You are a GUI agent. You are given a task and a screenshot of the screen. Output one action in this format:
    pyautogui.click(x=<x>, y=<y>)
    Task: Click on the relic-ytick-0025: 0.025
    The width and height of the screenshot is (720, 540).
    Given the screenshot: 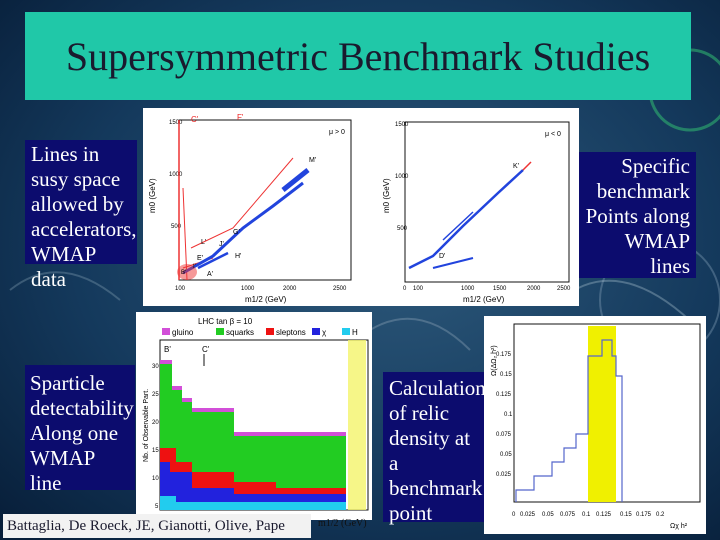 What is the action you would take?
    pyautogui.click(x=504, y=475)
    